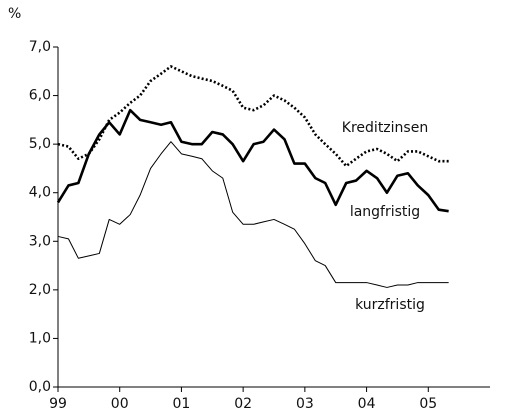  Describe the element at coordinates (40, 193) in the screenshot. I see `y-tick-label: 4,0` at that location.